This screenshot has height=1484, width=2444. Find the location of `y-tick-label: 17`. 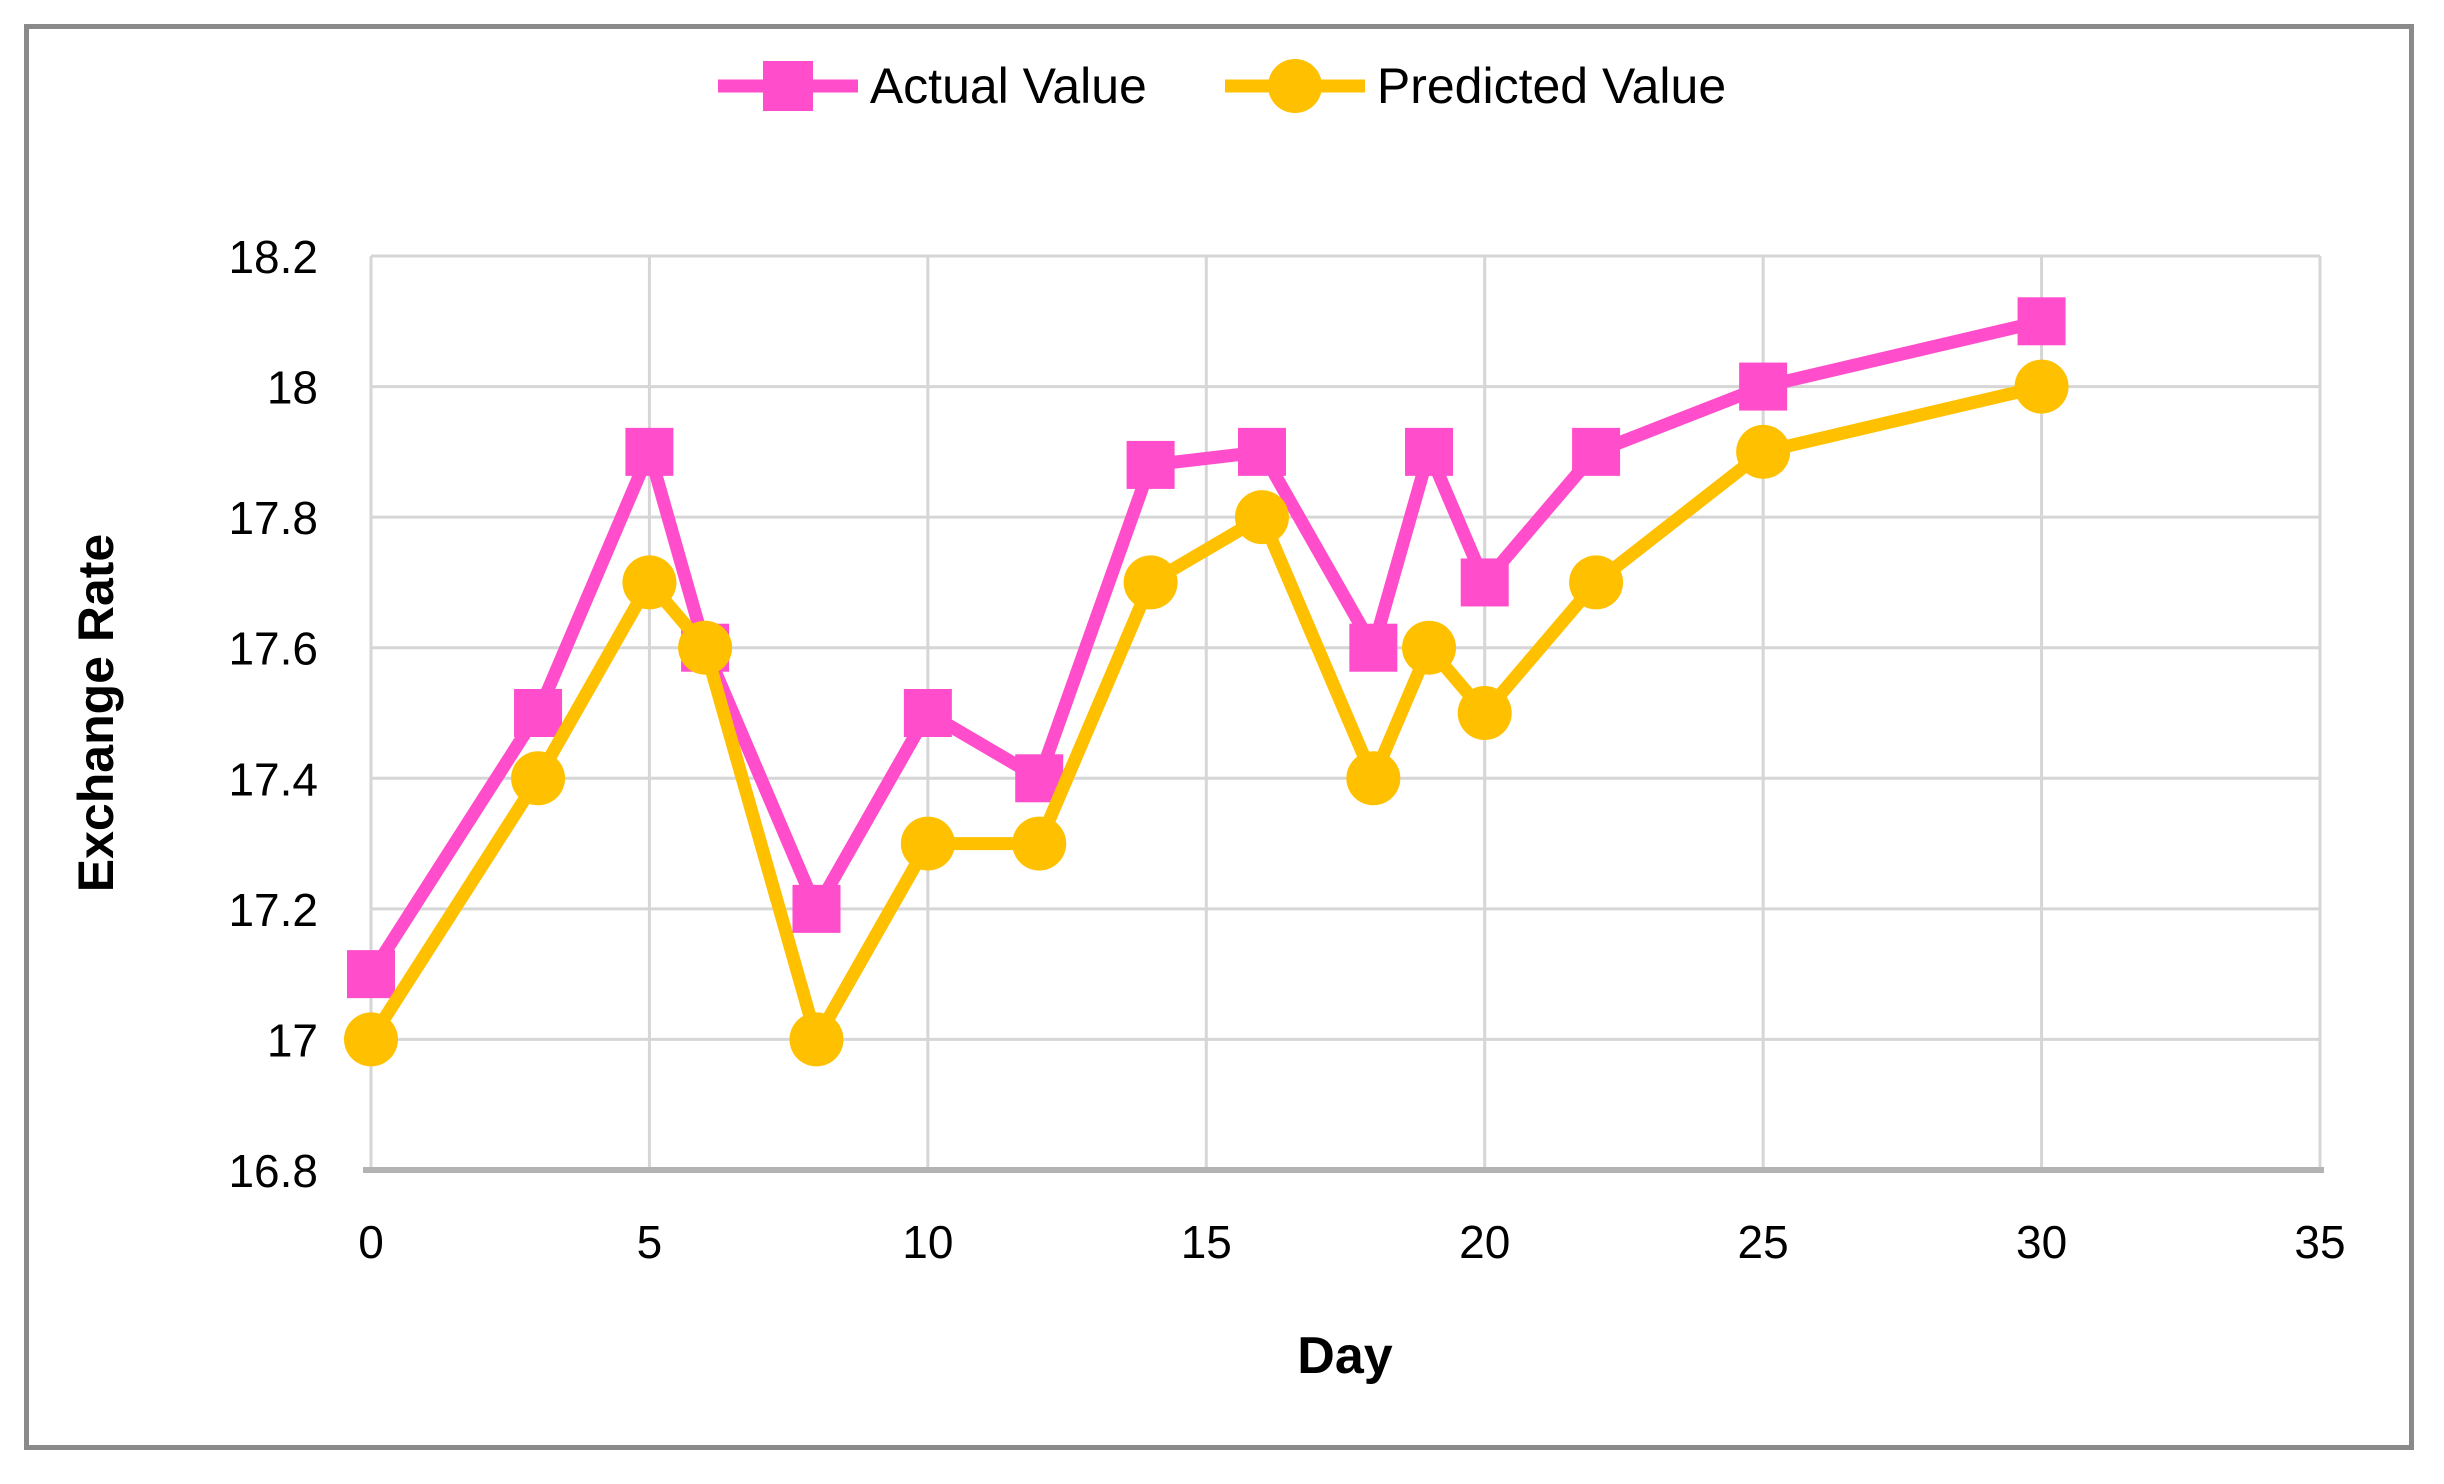

y-tick-label: 17 is located at coordinates (292, 1040).